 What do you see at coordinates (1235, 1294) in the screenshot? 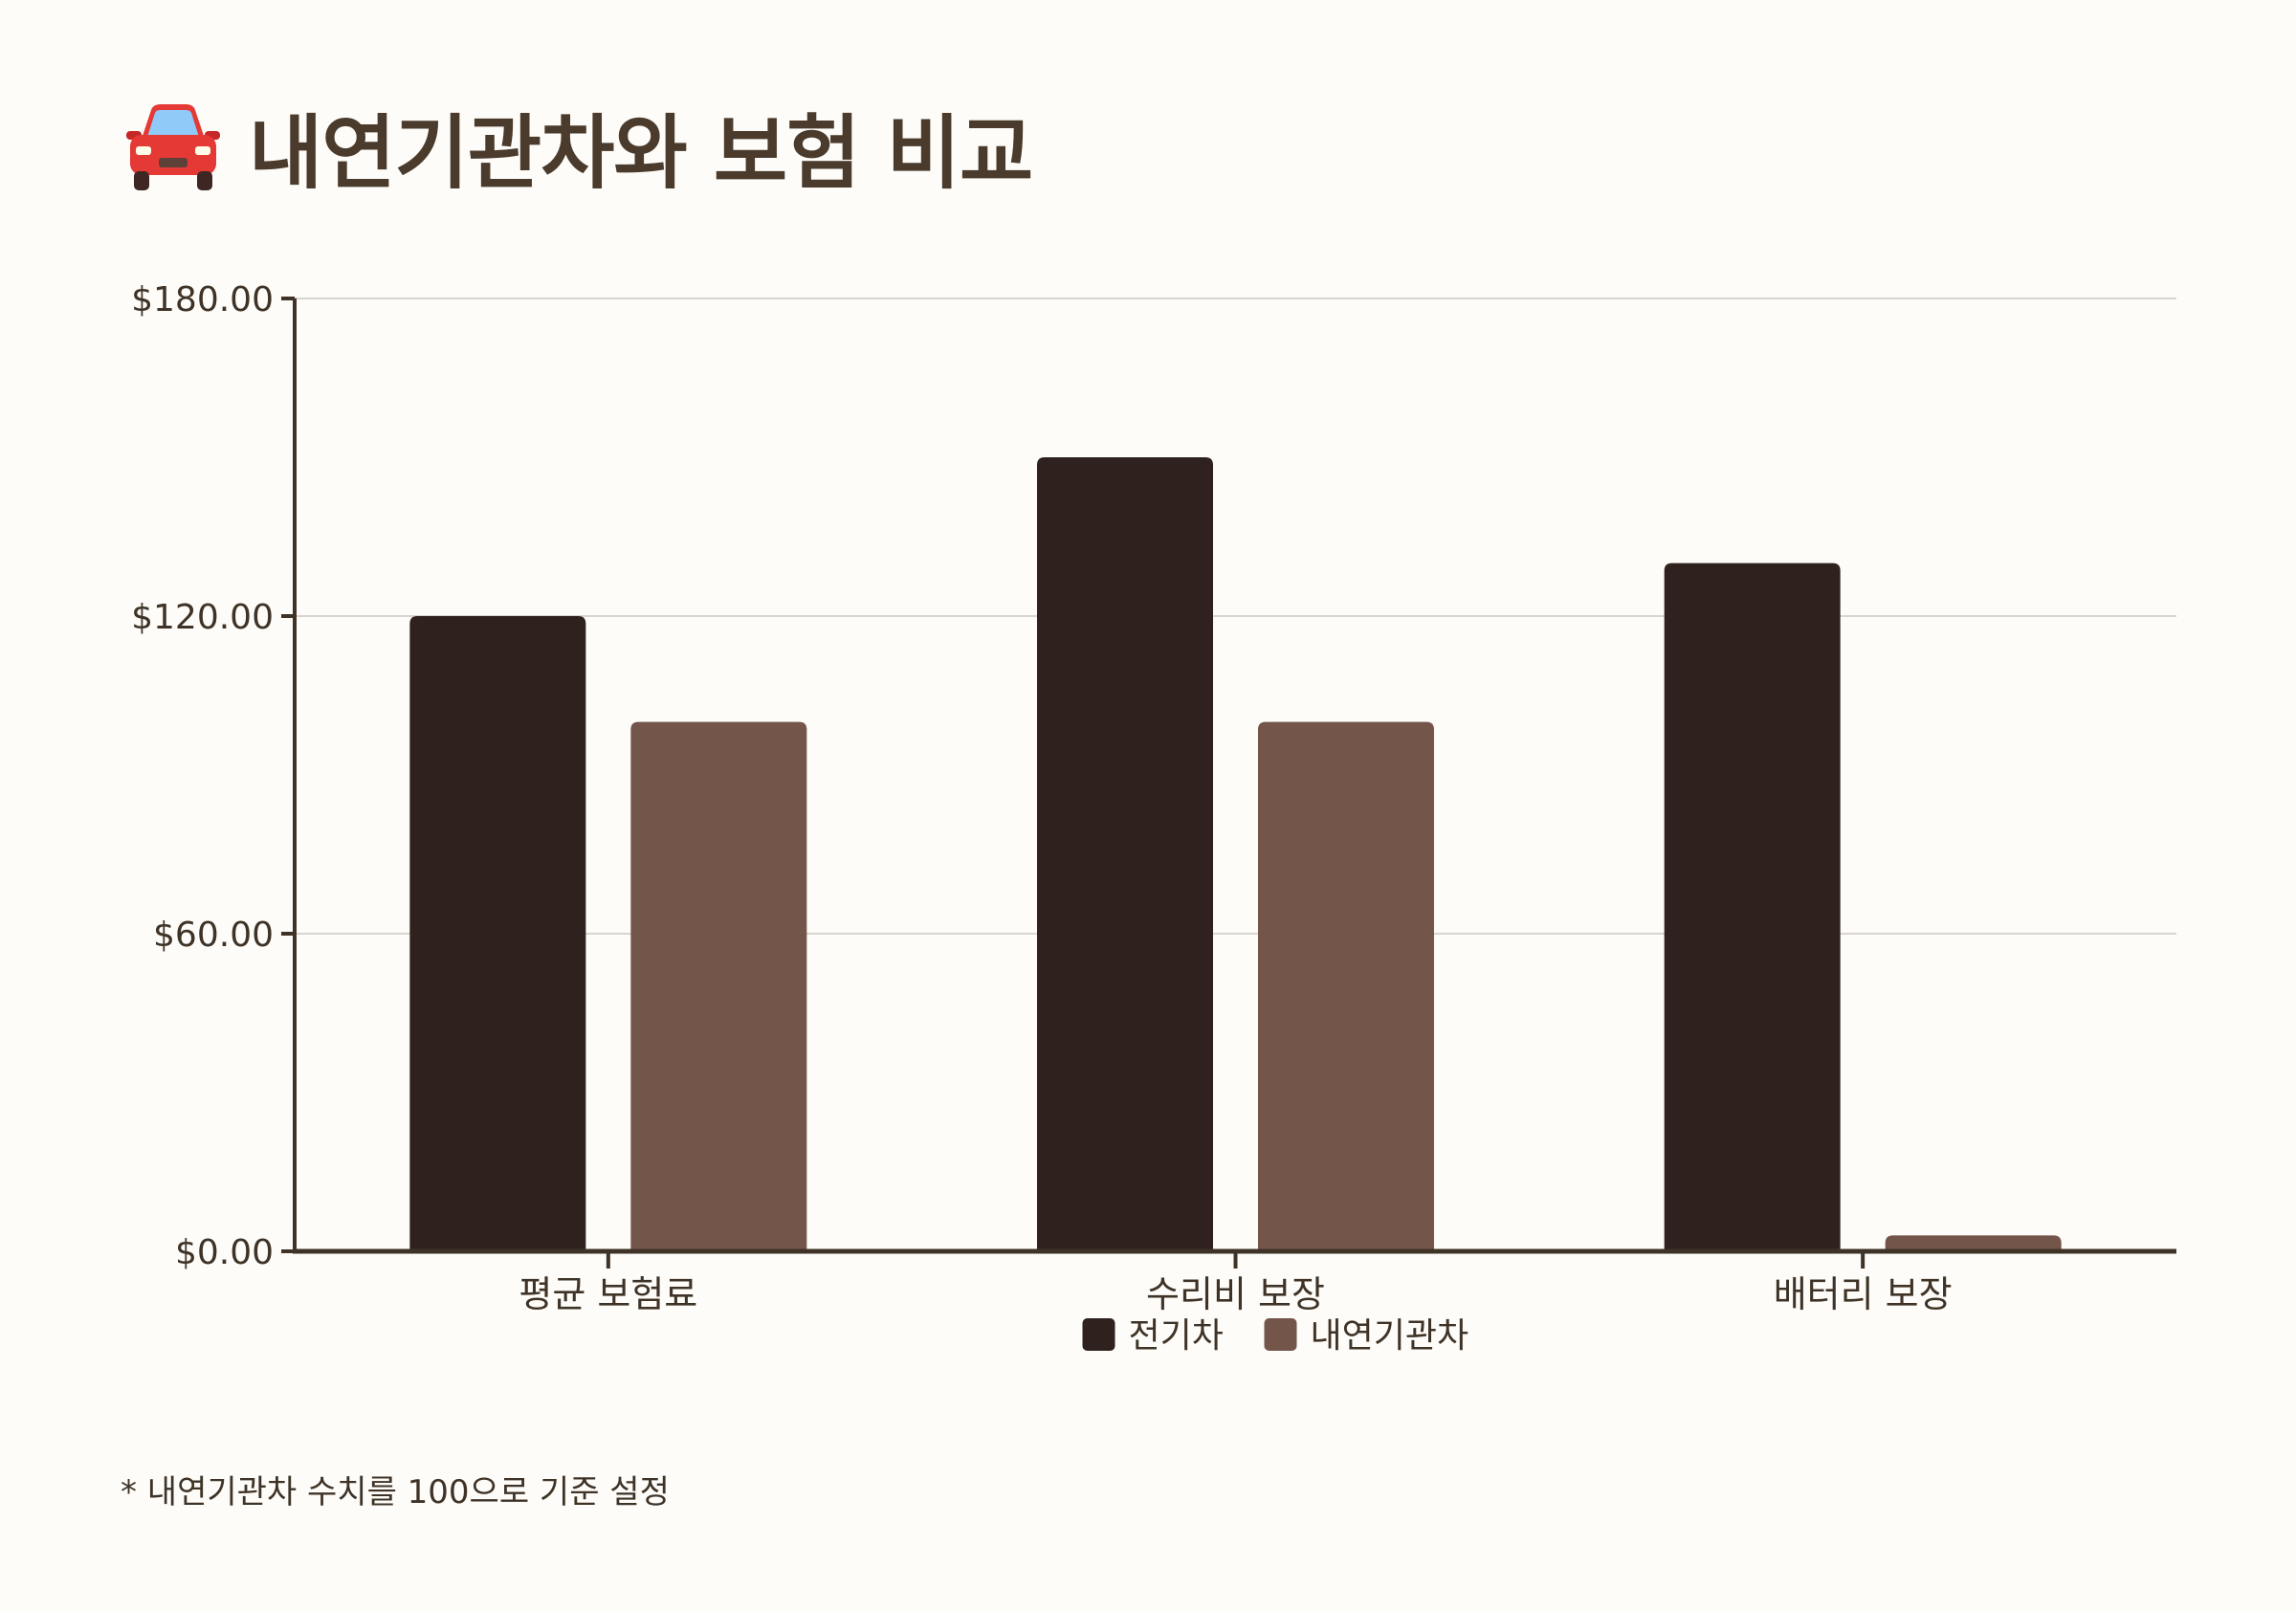
I see `x-tick-label: 수리비 보장` at bounding box center [1235, 1294].